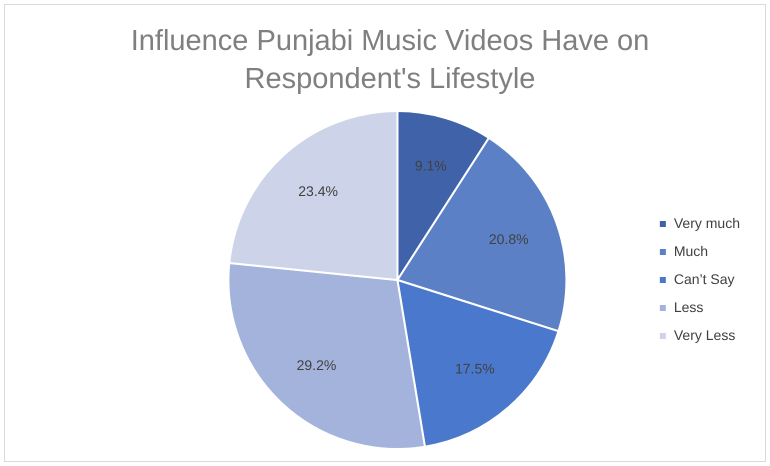  What do you see at coordinates (705, 334) in the screenshot?
I see `legend-label: Very Less` at bounding box center [705, 334].